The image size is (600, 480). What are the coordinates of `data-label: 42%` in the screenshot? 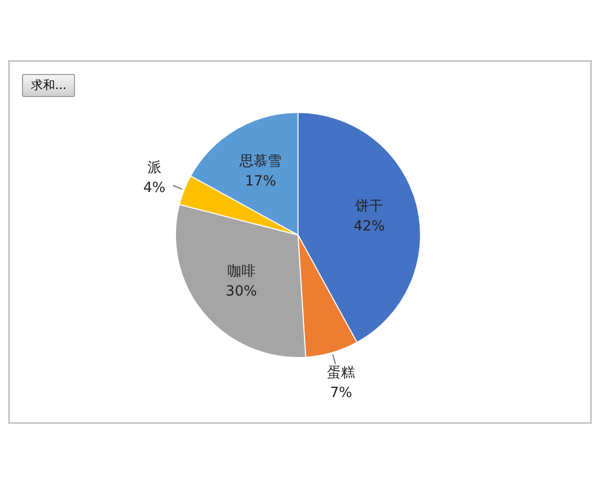 It's located at (369, 226).